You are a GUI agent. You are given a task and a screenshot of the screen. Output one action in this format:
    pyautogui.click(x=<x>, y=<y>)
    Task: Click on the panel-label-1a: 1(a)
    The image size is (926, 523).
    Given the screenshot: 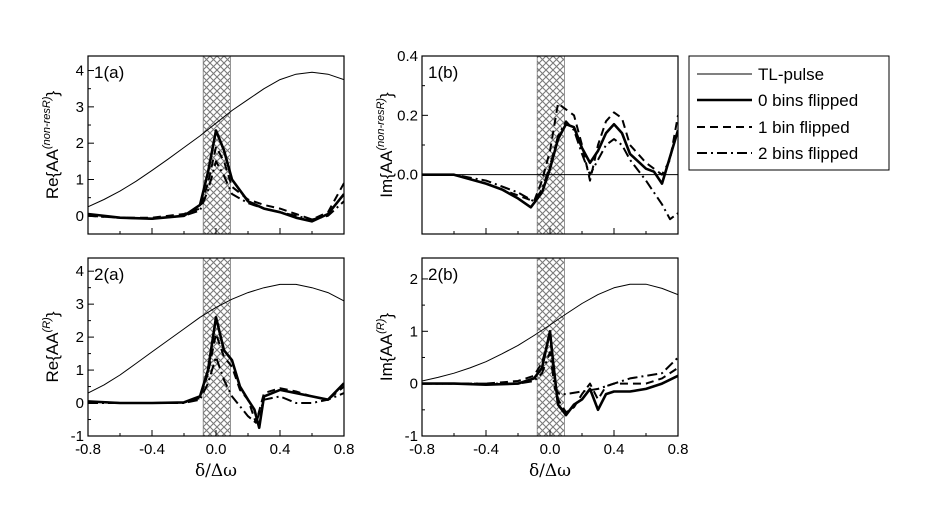 What is the action you would take?
    pyautogui.click(x=109, y=72)
    